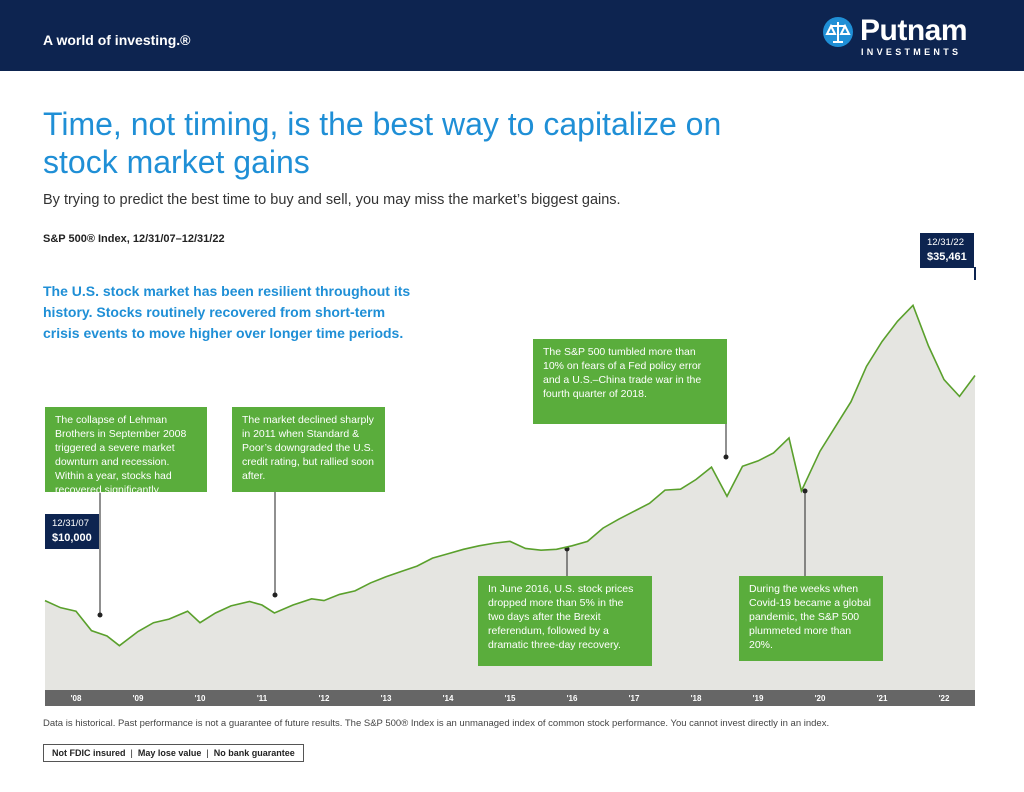  I want to click on x-tick-label: '15, so click(510, 698).